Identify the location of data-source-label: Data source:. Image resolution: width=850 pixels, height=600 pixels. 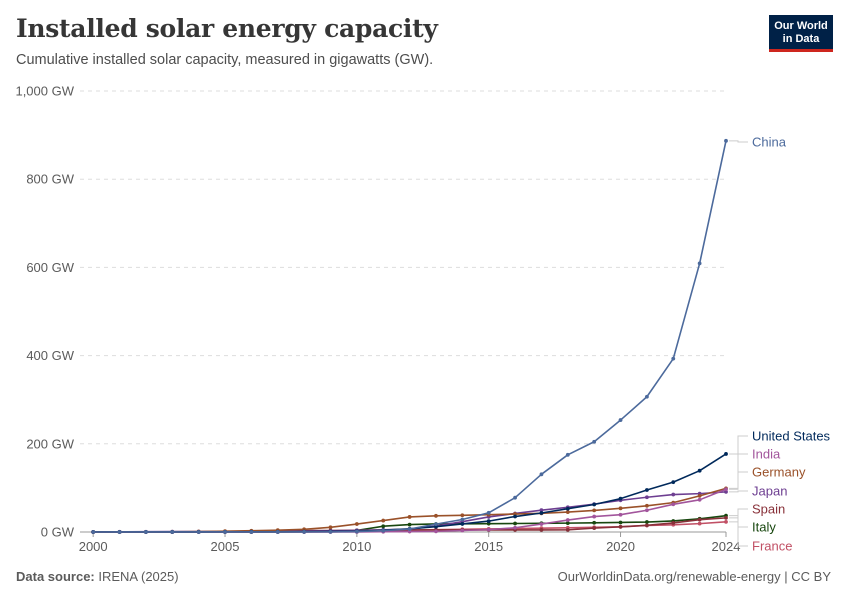
(55, 576).